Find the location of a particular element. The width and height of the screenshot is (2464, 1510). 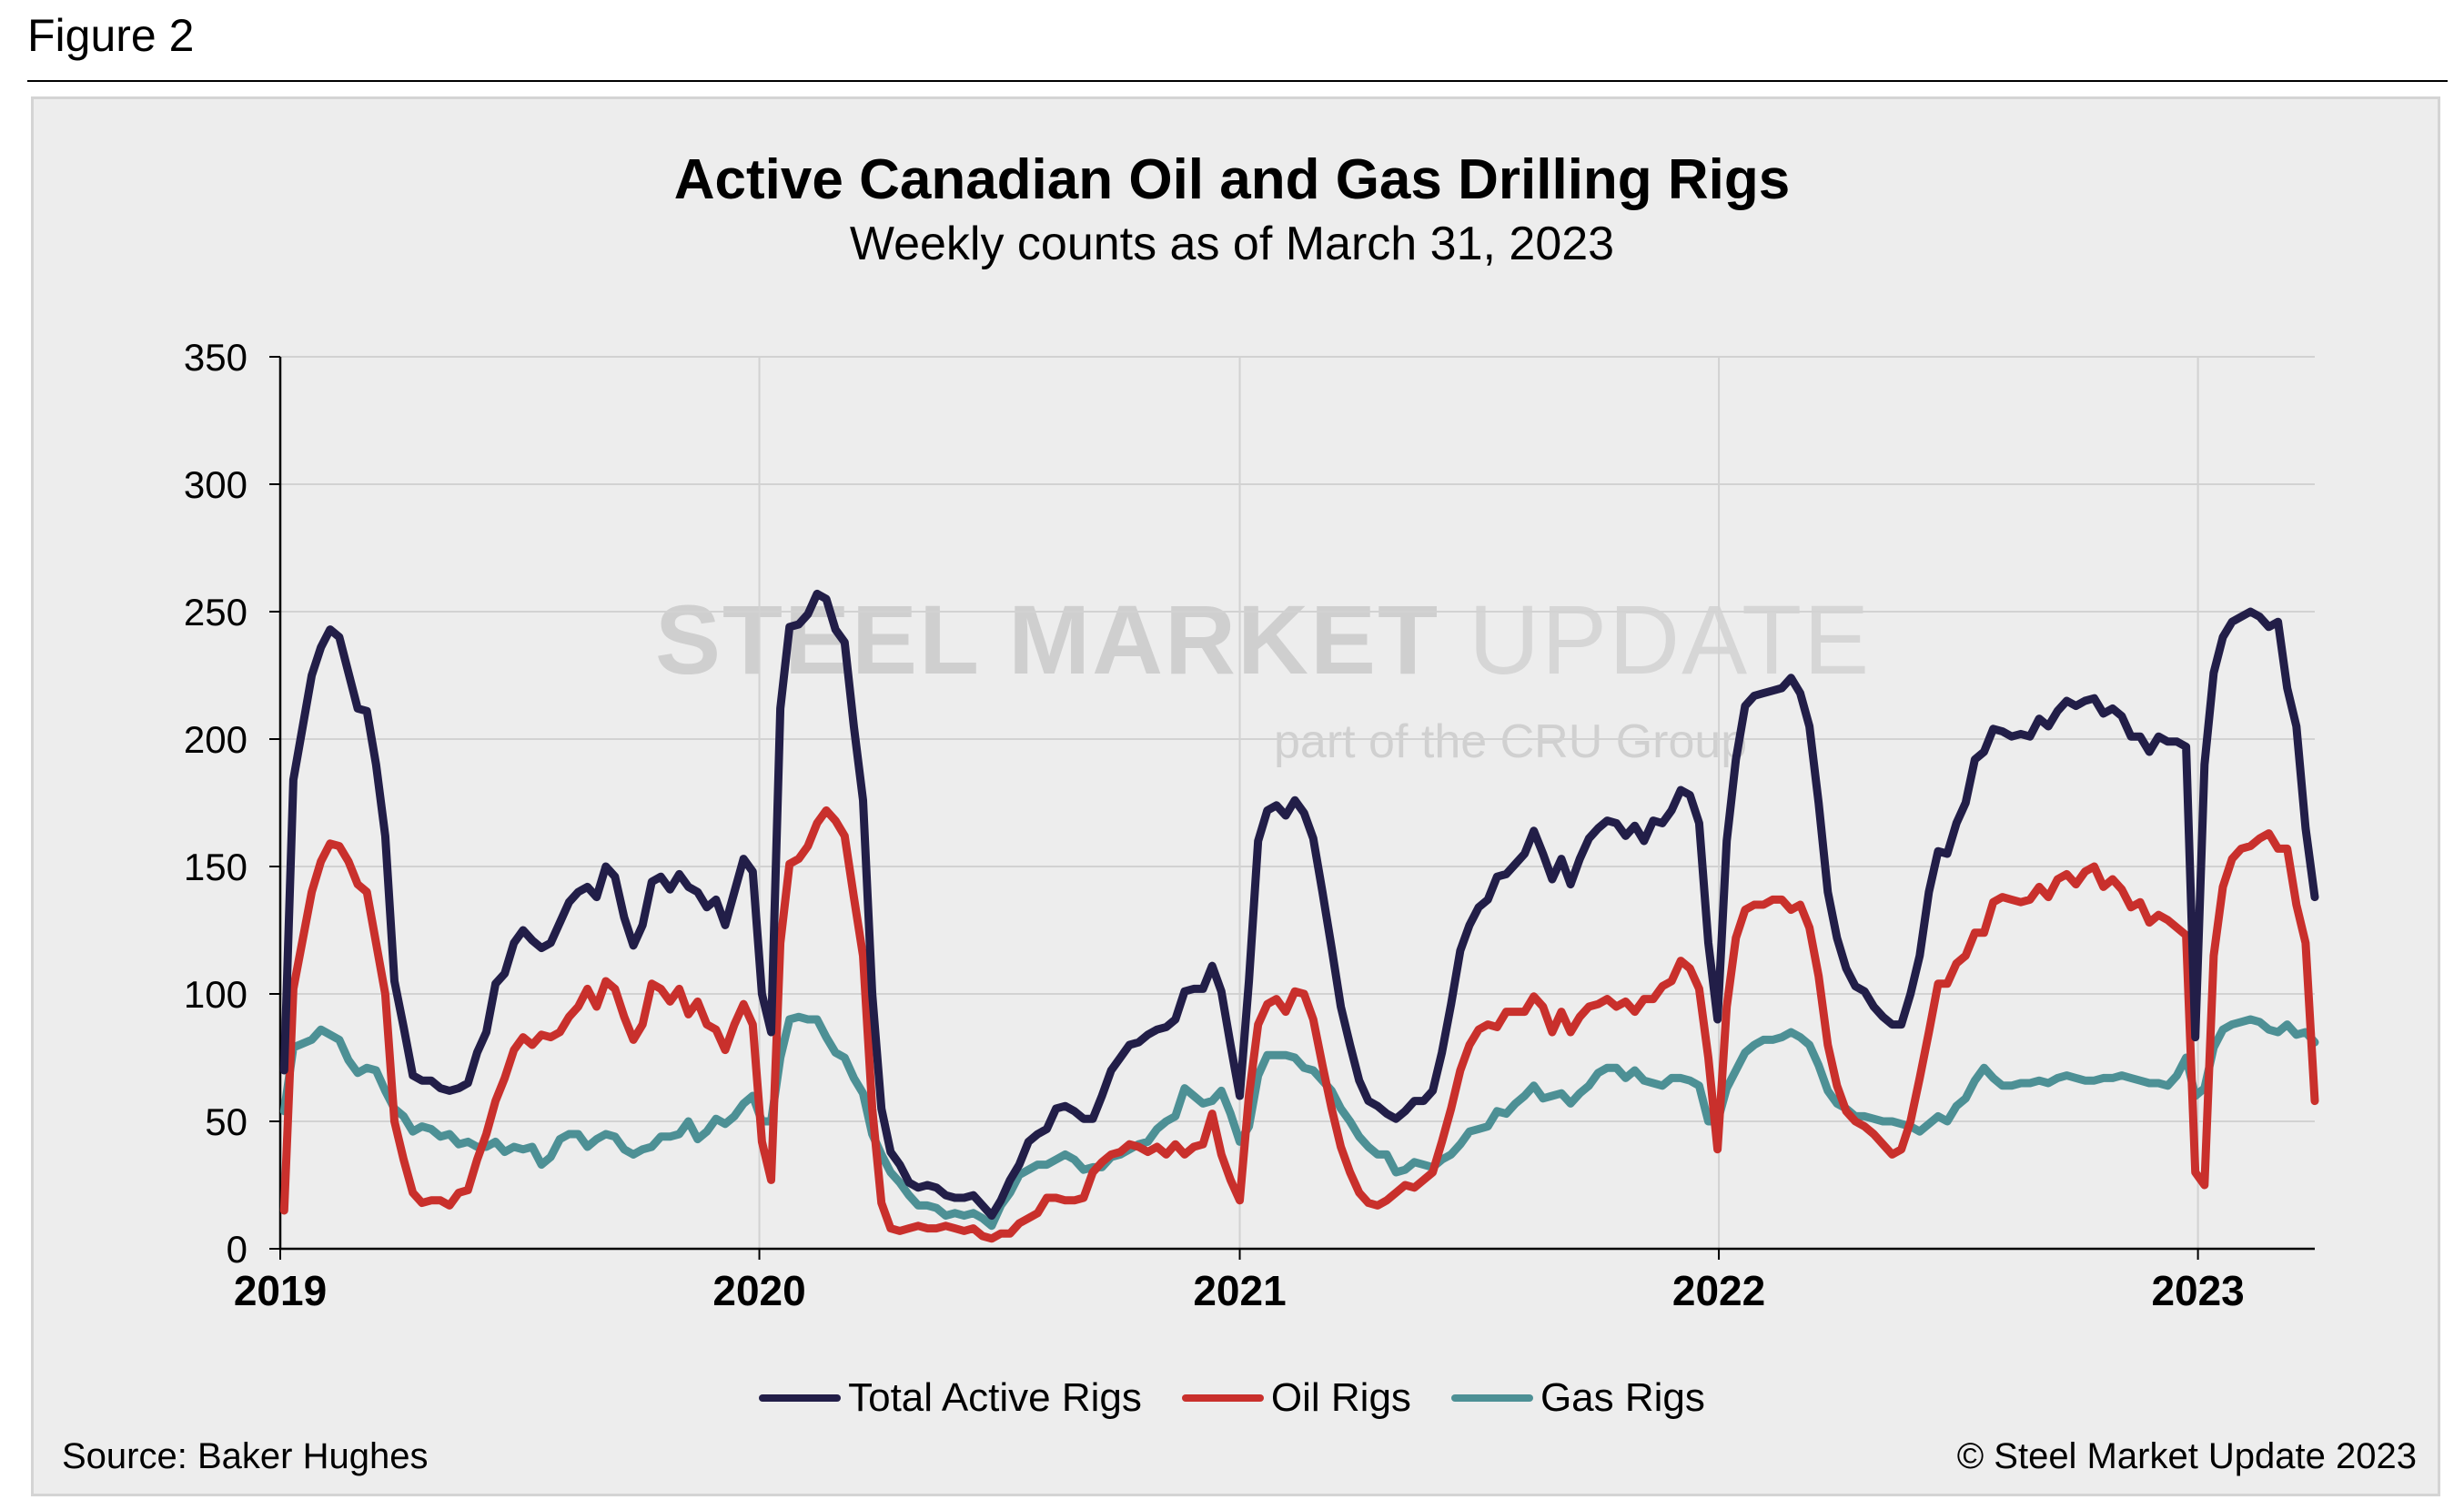

source-note: Source: Baker Hughes is located at coordinates (245, 1456).